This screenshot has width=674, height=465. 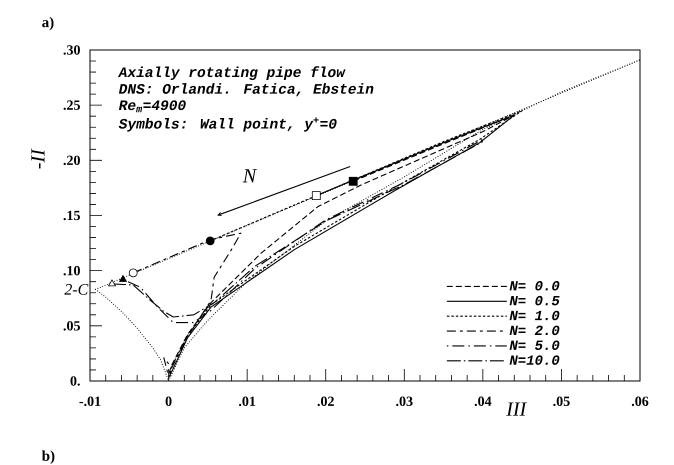 What do you see at coordinates (72, 50) in the screenshot?
I see `y-tick-label: .30` at bounding box center [72, 50].